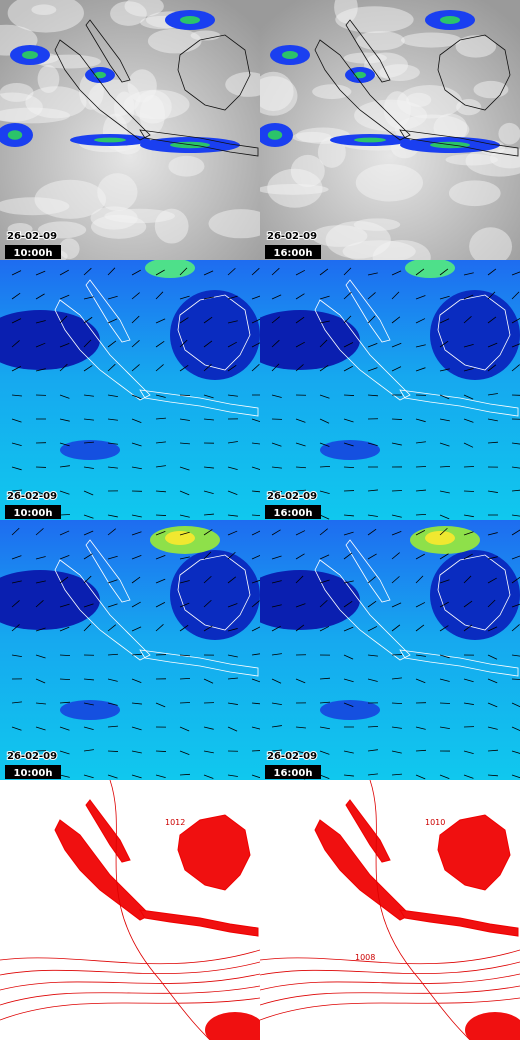  I want to click on contour-label: 1010, so click(435, 822).